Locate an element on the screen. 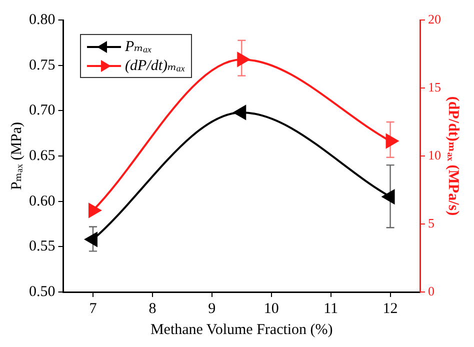 Image resolution: width=474 pixels, height=347 pixels. y-tick-label: 0.70 is located at coordinates (42, 110).